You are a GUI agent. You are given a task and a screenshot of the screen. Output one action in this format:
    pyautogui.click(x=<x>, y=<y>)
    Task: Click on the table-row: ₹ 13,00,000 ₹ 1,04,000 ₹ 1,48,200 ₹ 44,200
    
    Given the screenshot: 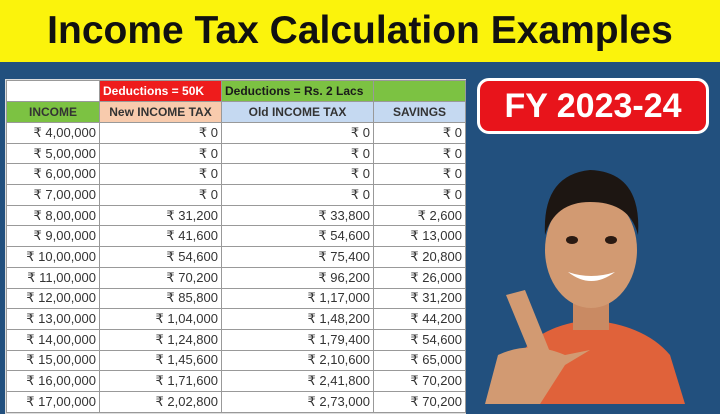 What is the action you would take?
    pyautogui.click(x=236, y=319)
    